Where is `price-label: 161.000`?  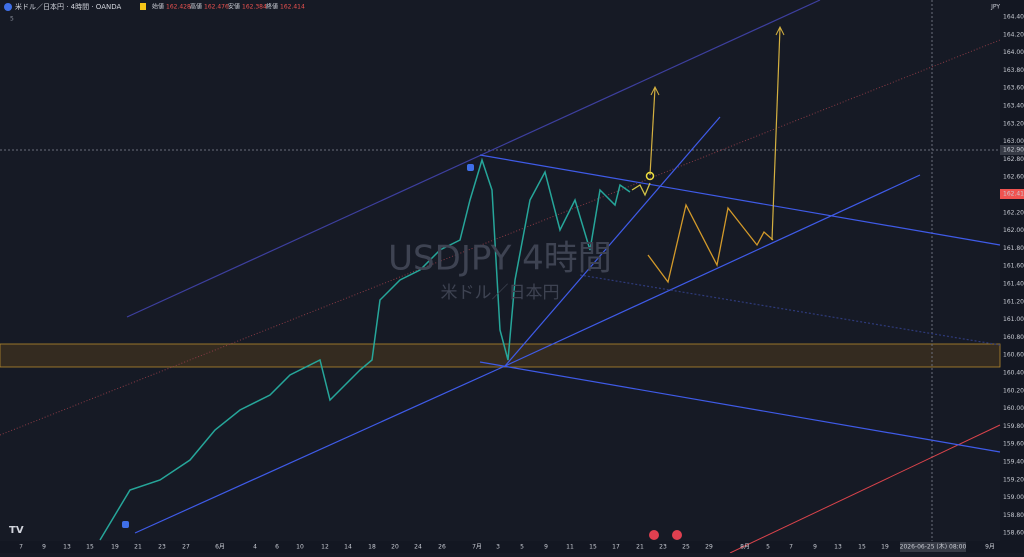 price-label: 161.000 is located at coordinates (1013, 319).